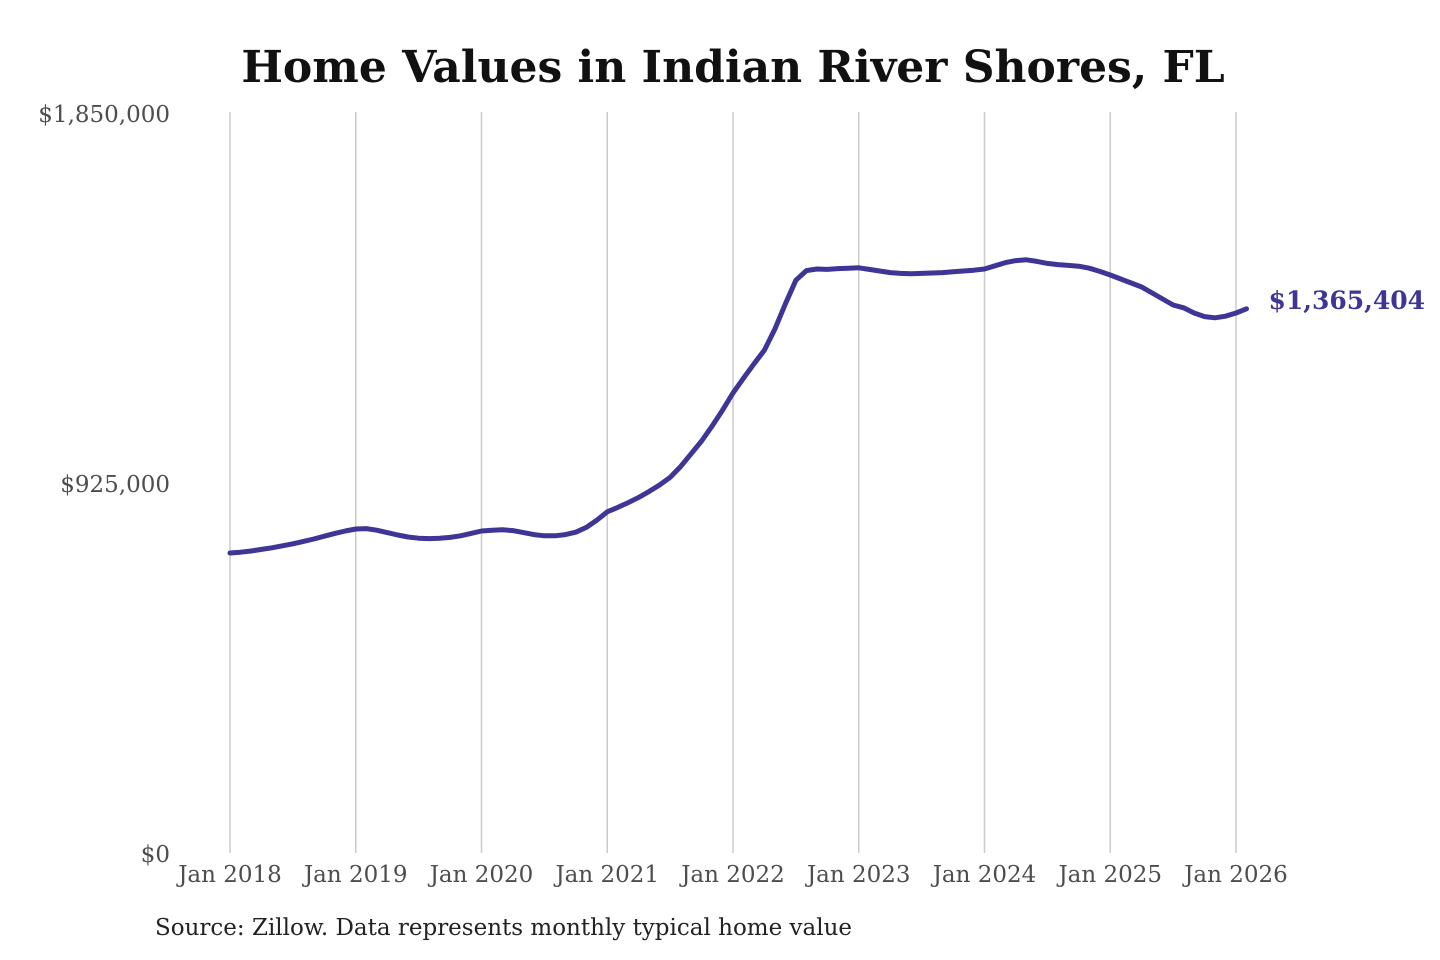 The image size is (1440, 960). Describe the element at coordinates (104, 115) in the screenshot. I see `y-tick-label: $1,850,000` at that location.